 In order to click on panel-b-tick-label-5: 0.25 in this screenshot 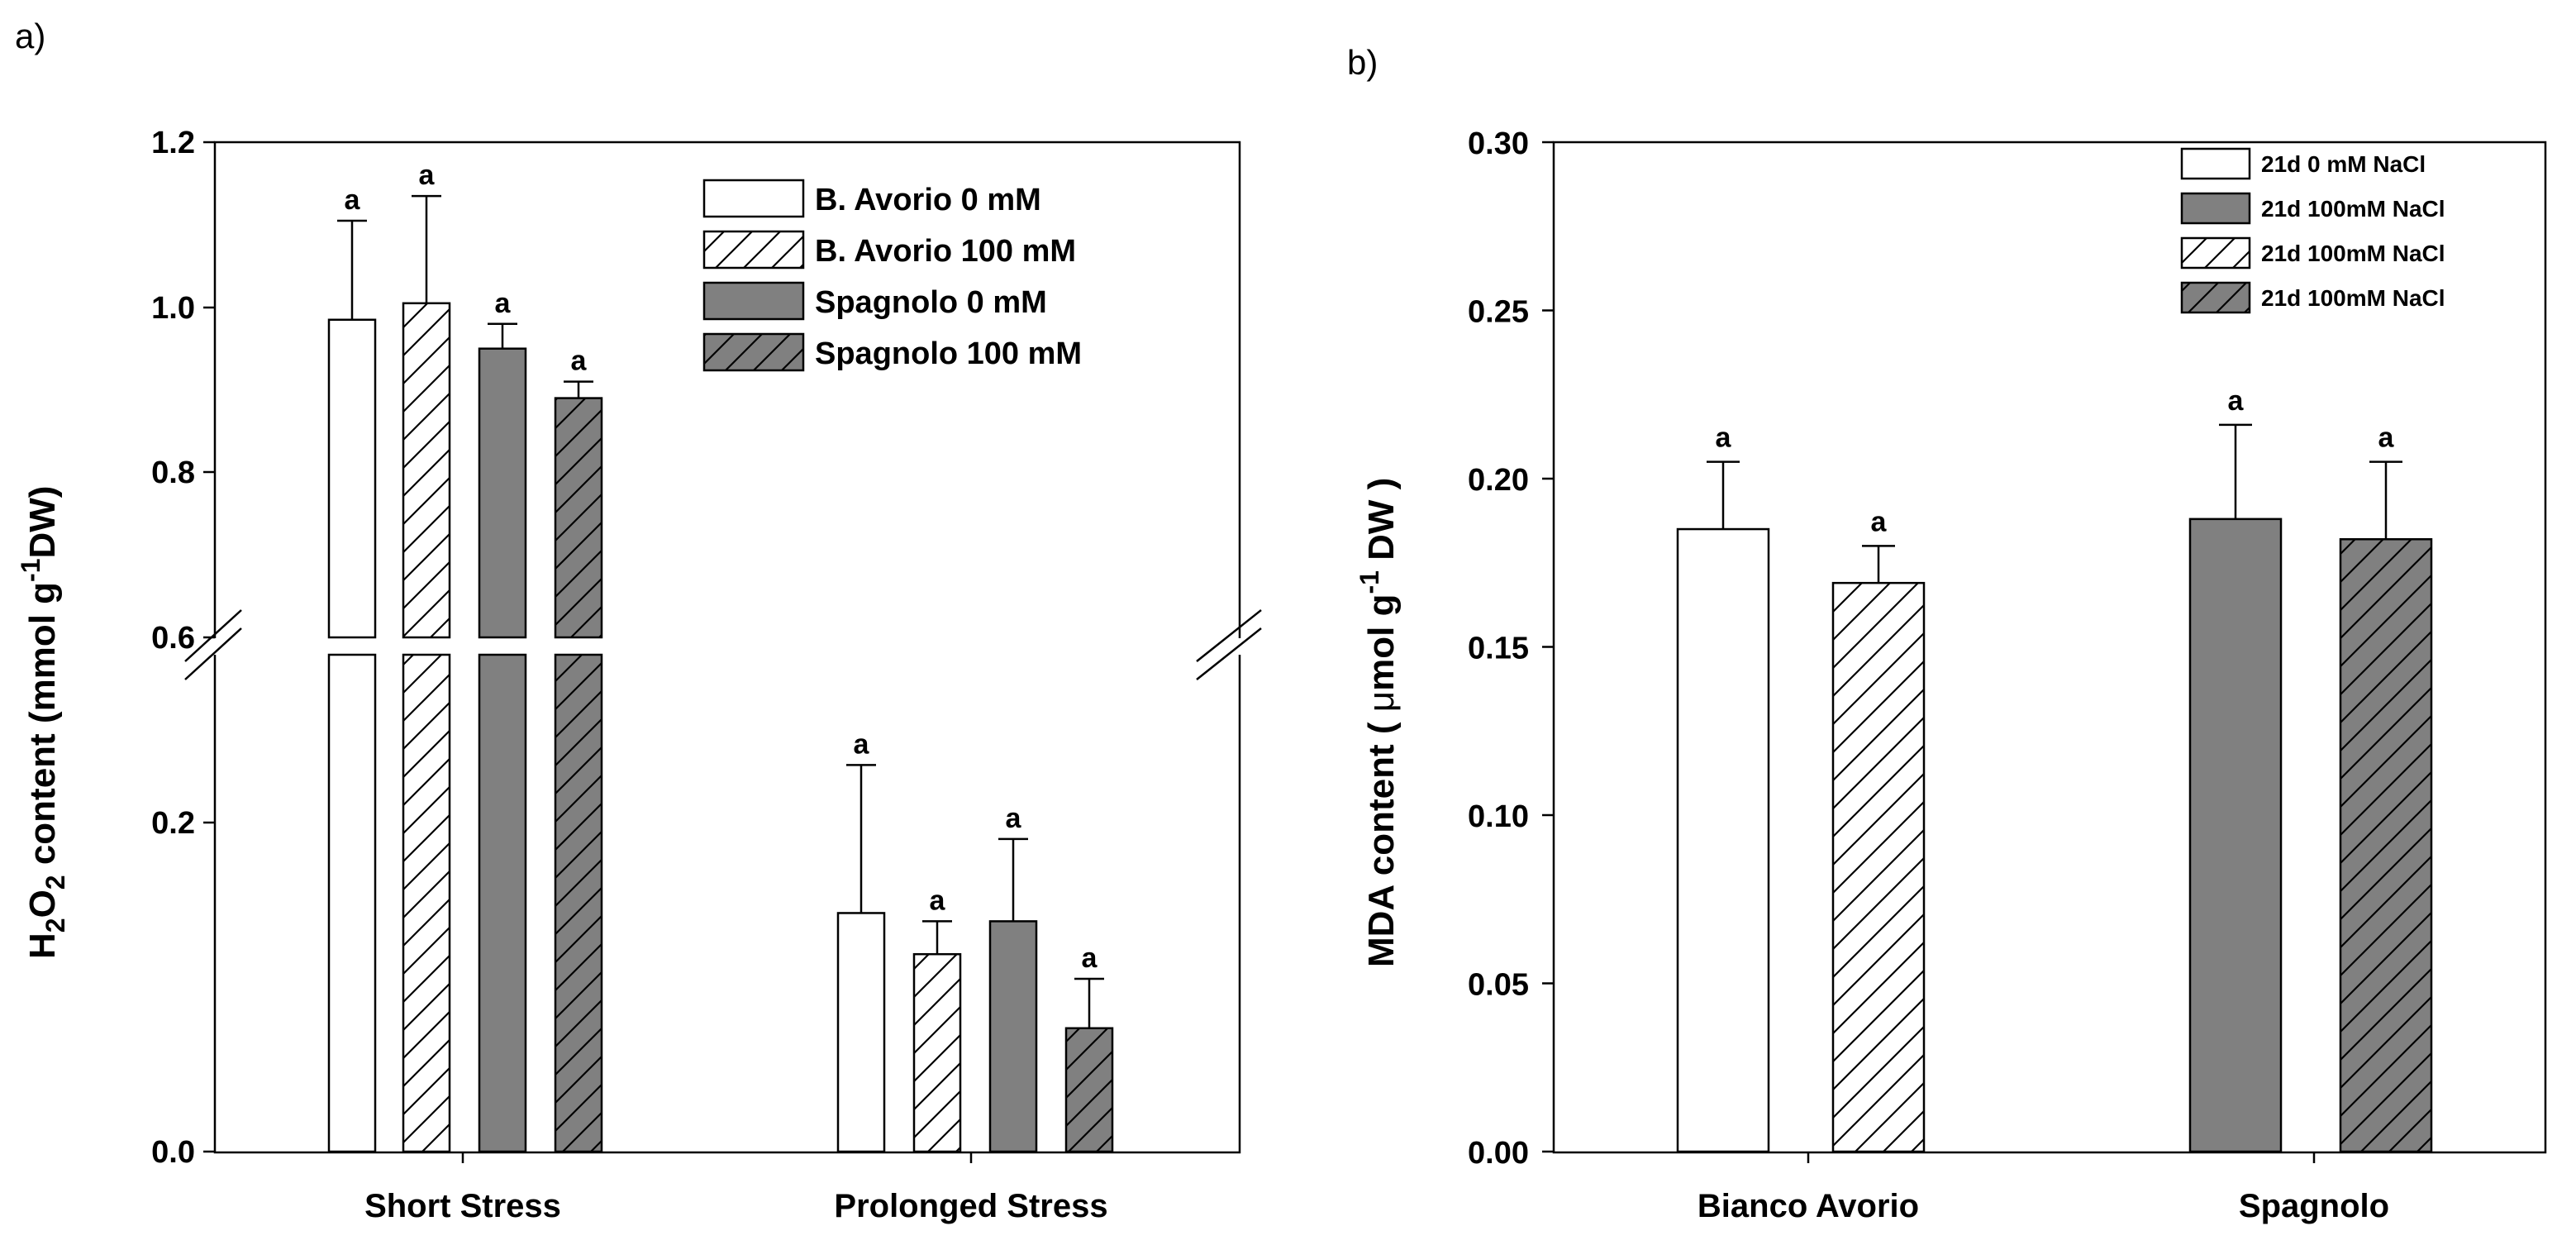, I will do `click(1499, 312)`.